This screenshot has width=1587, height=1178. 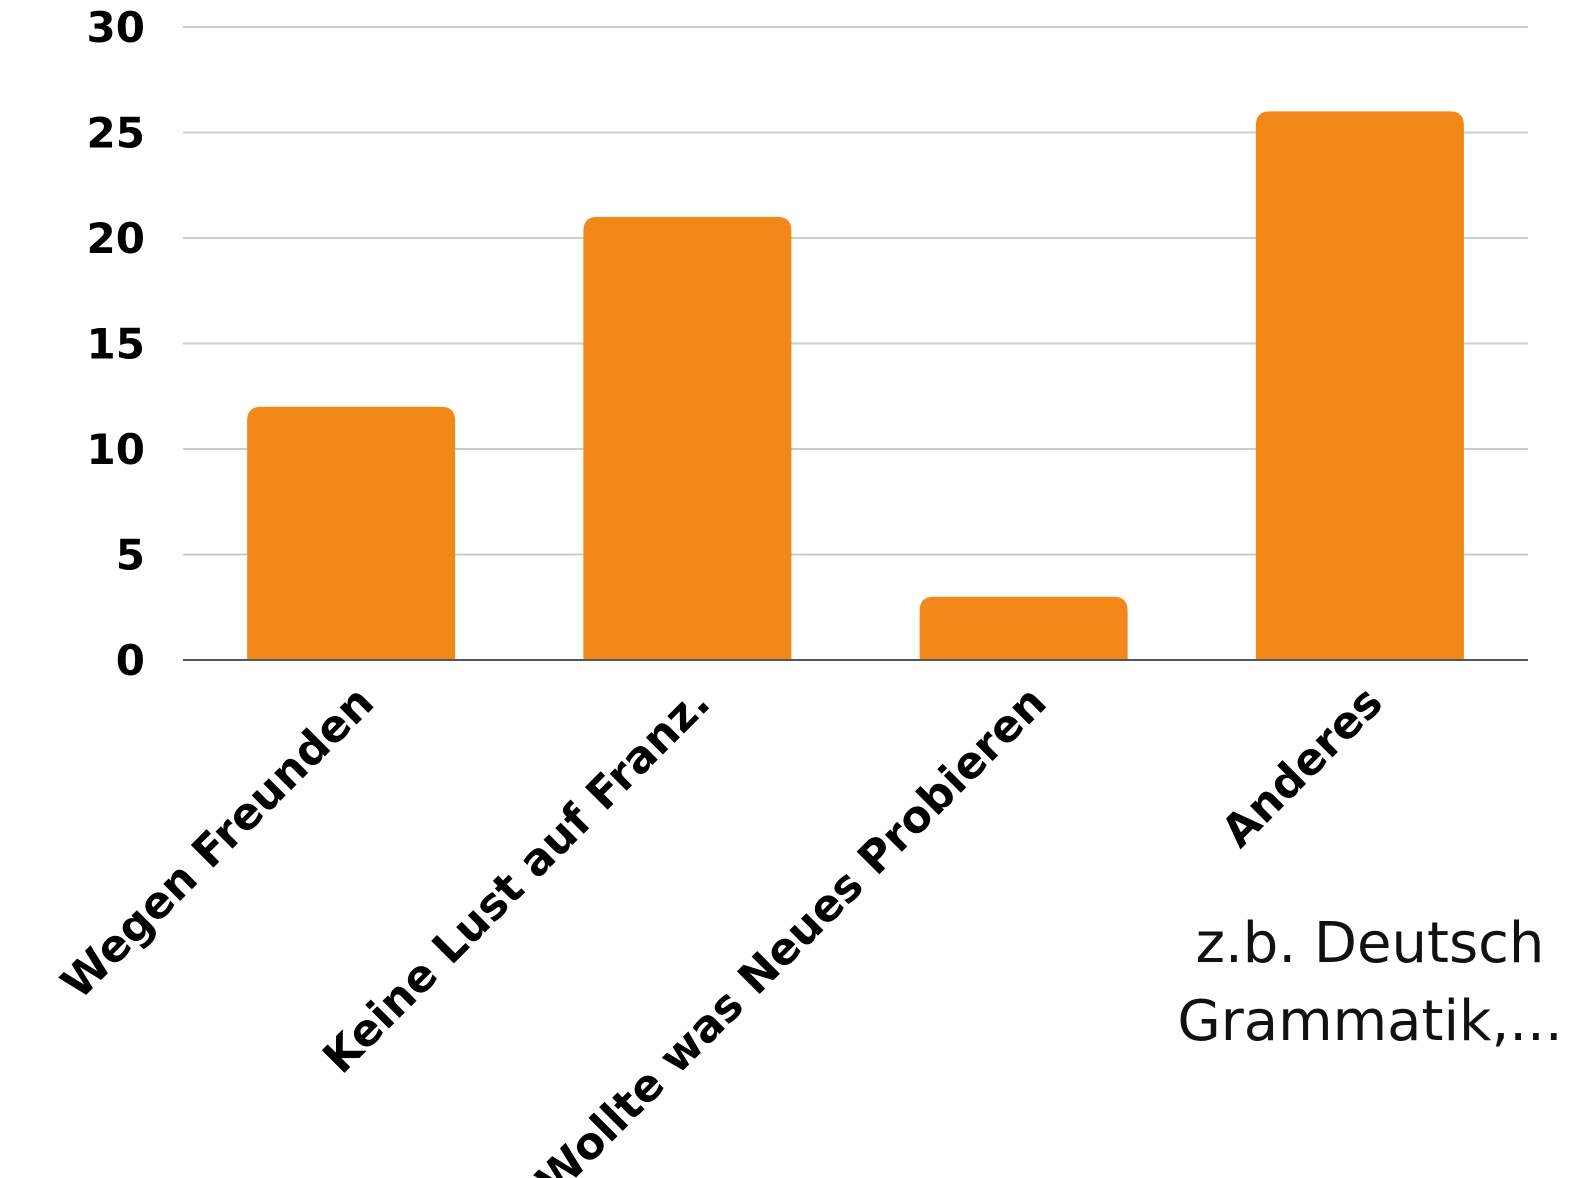 What do you see at coordinates (1302, 767) in the screenshot?
I see `x-category-label: Anderes` at bounding box center [1302, 767].